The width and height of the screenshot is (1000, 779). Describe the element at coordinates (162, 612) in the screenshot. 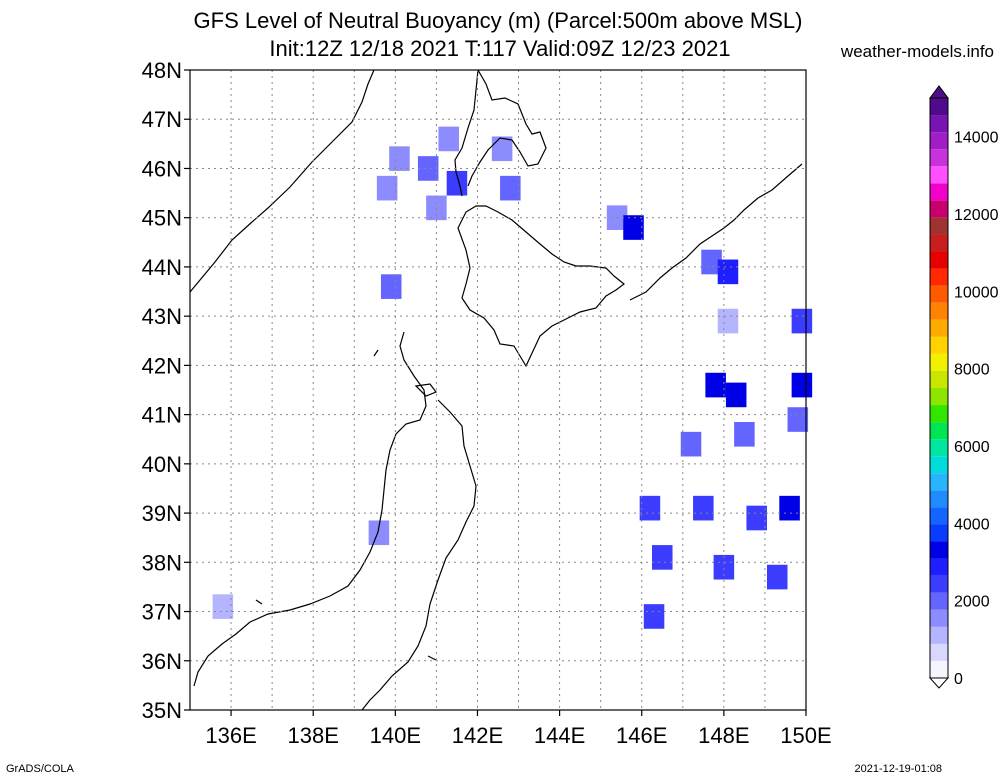

I see `lat-label: 37N` at that location.